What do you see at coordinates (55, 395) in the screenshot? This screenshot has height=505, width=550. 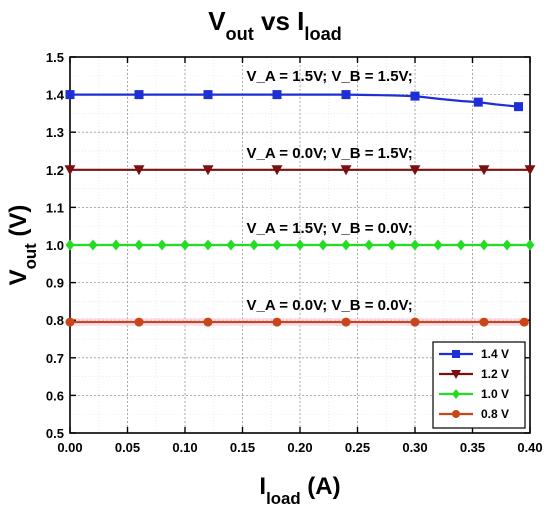 I see `y-tick-label: 0.6` at bounding box center [55, 395].